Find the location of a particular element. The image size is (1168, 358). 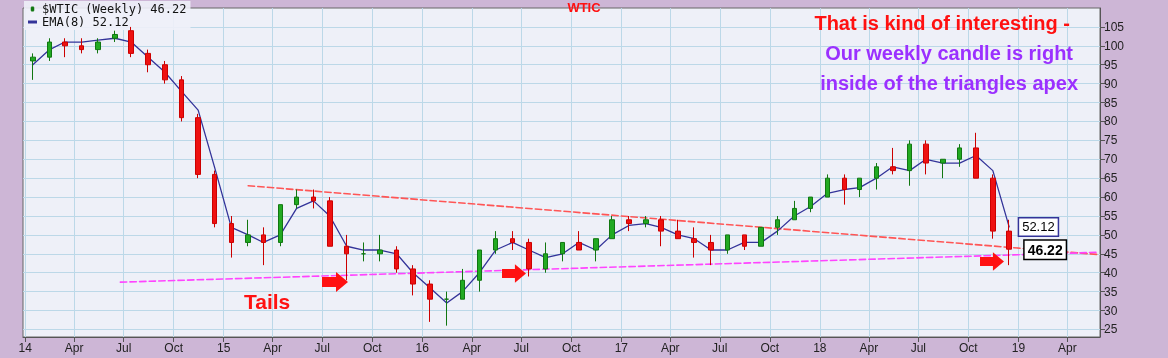

y-tick-label: 105 is located at coordinates (1114, 26).